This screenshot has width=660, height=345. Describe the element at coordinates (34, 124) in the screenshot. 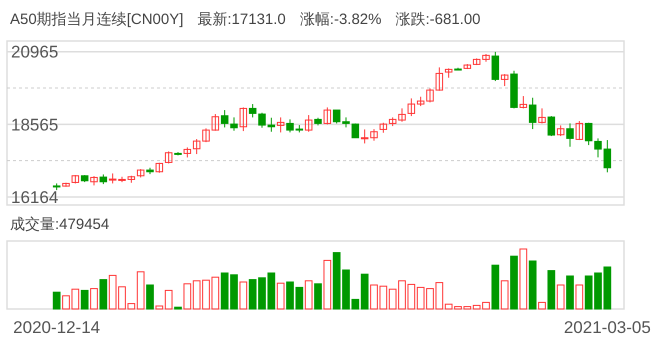

I see `y-tick-label: 18565` at that location.